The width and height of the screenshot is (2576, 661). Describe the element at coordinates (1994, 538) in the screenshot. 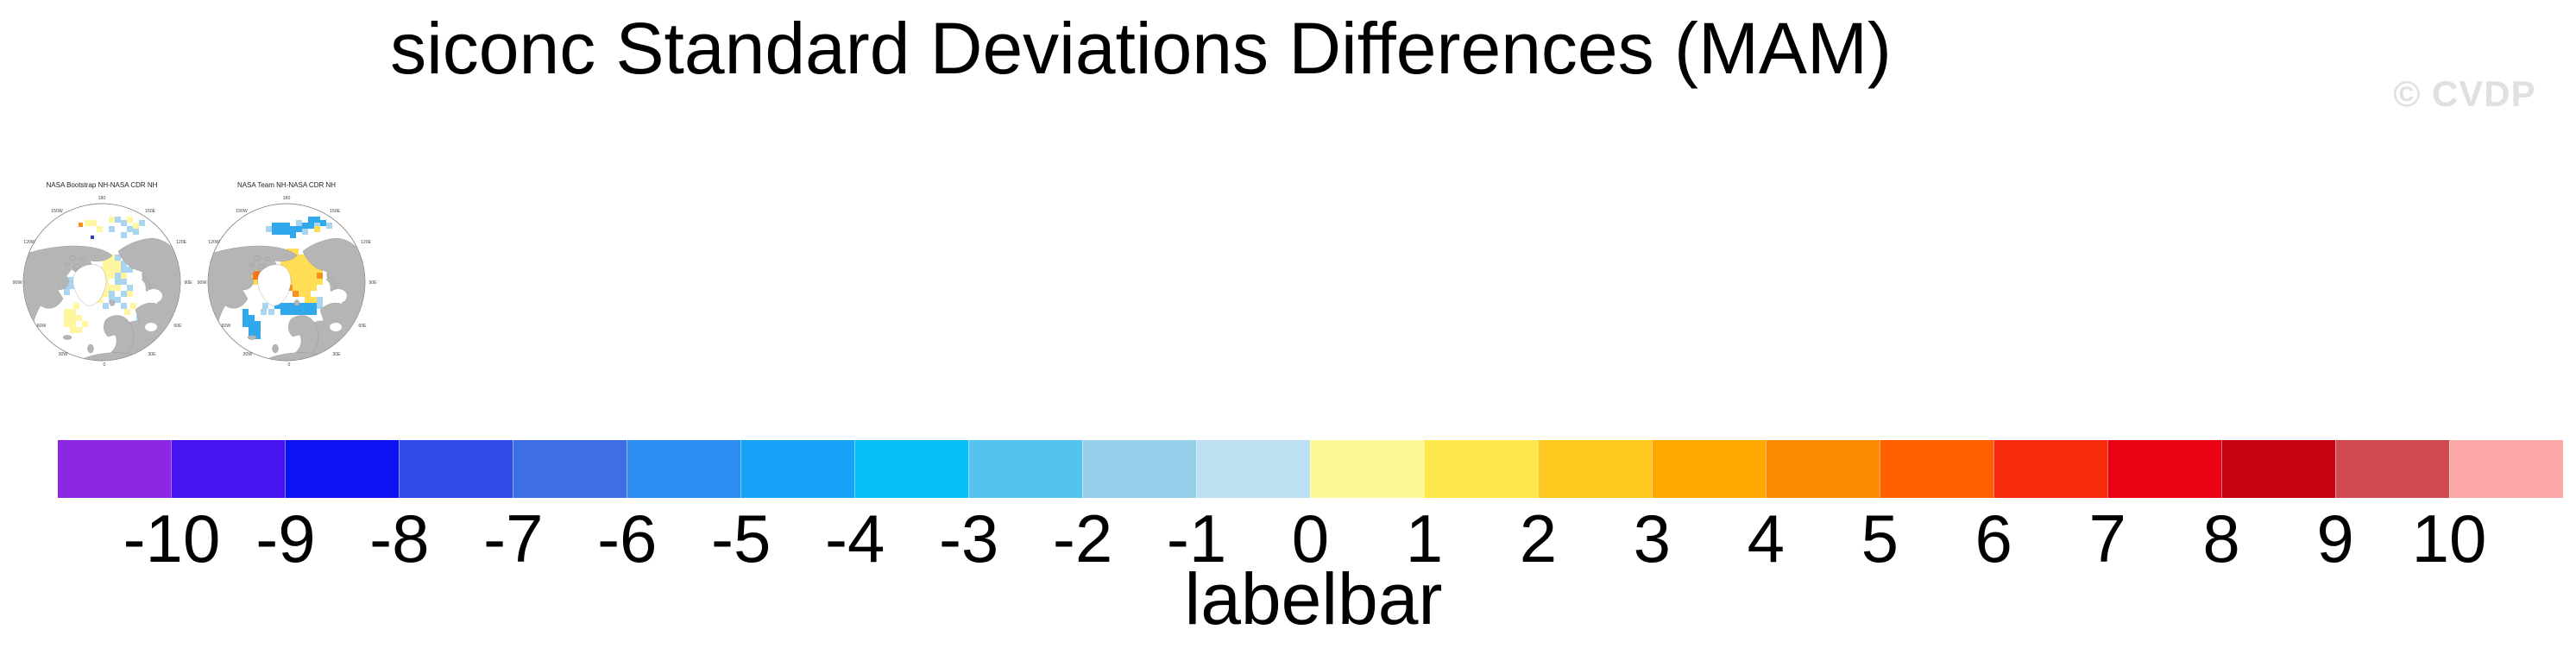

I see `colorbar-tick-label: 6` at that location.